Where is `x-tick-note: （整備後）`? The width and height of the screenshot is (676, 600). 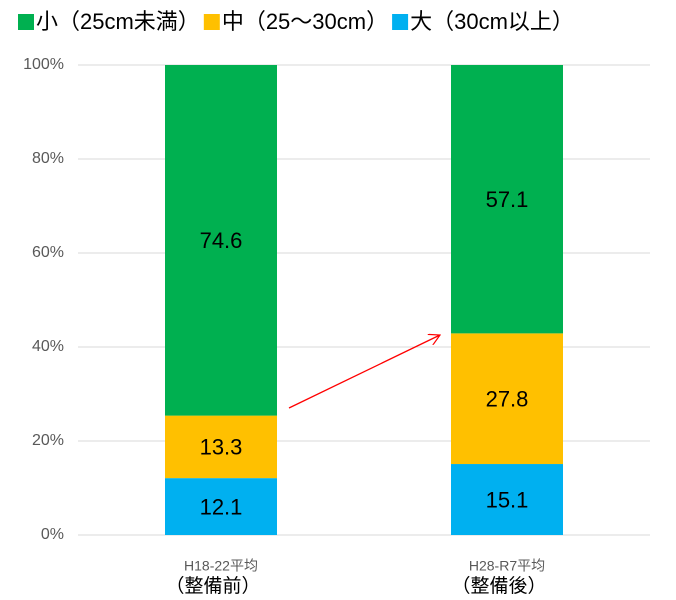 x-tick-note: （整備後） is located at coordinates (498, 586).